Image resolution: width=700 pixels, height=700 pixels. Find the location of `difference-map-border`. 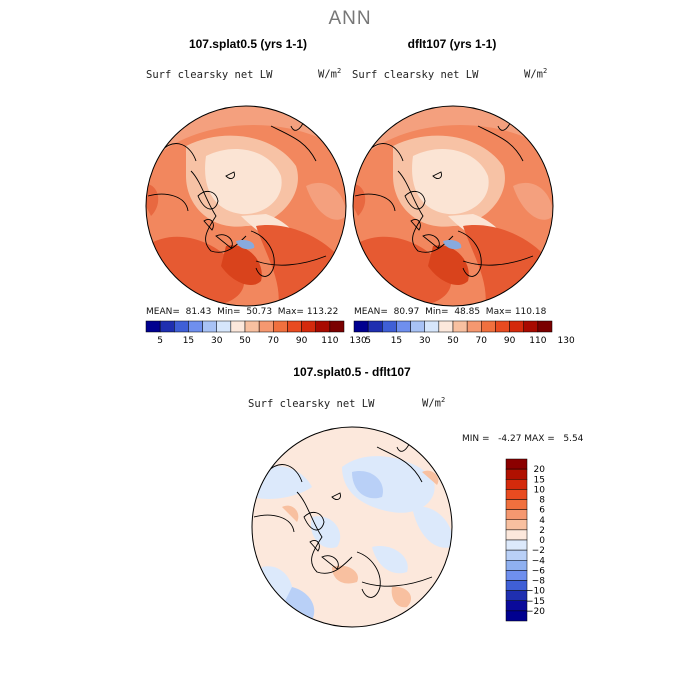

difference-map-border is located at coordinates (352, 527).